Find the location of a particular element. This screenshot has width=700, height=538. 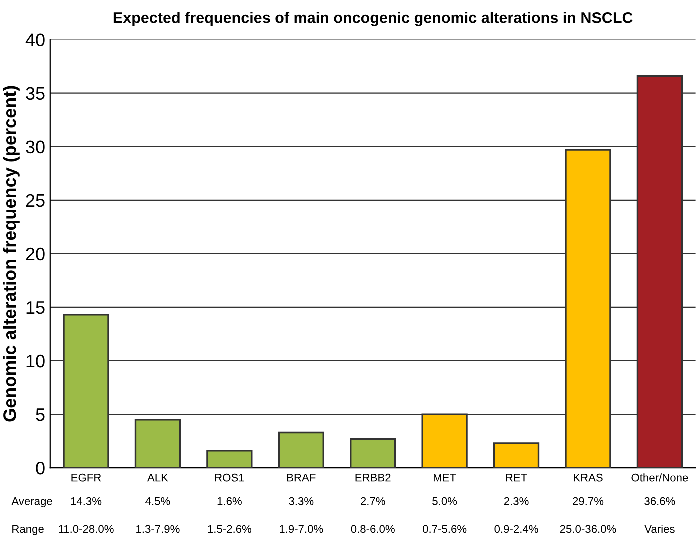

data-label: 5.0% is located at coordinates (445, 501).